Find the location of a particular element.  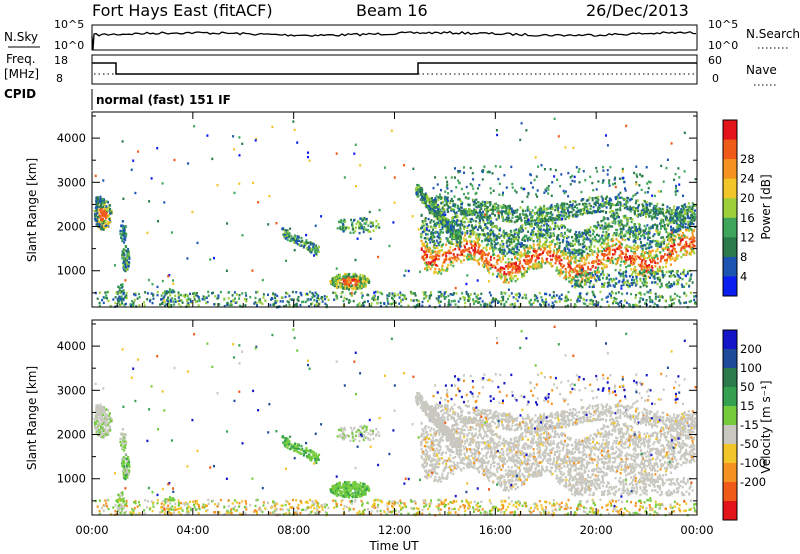

freq-panel is located at coordinates (394, 69).